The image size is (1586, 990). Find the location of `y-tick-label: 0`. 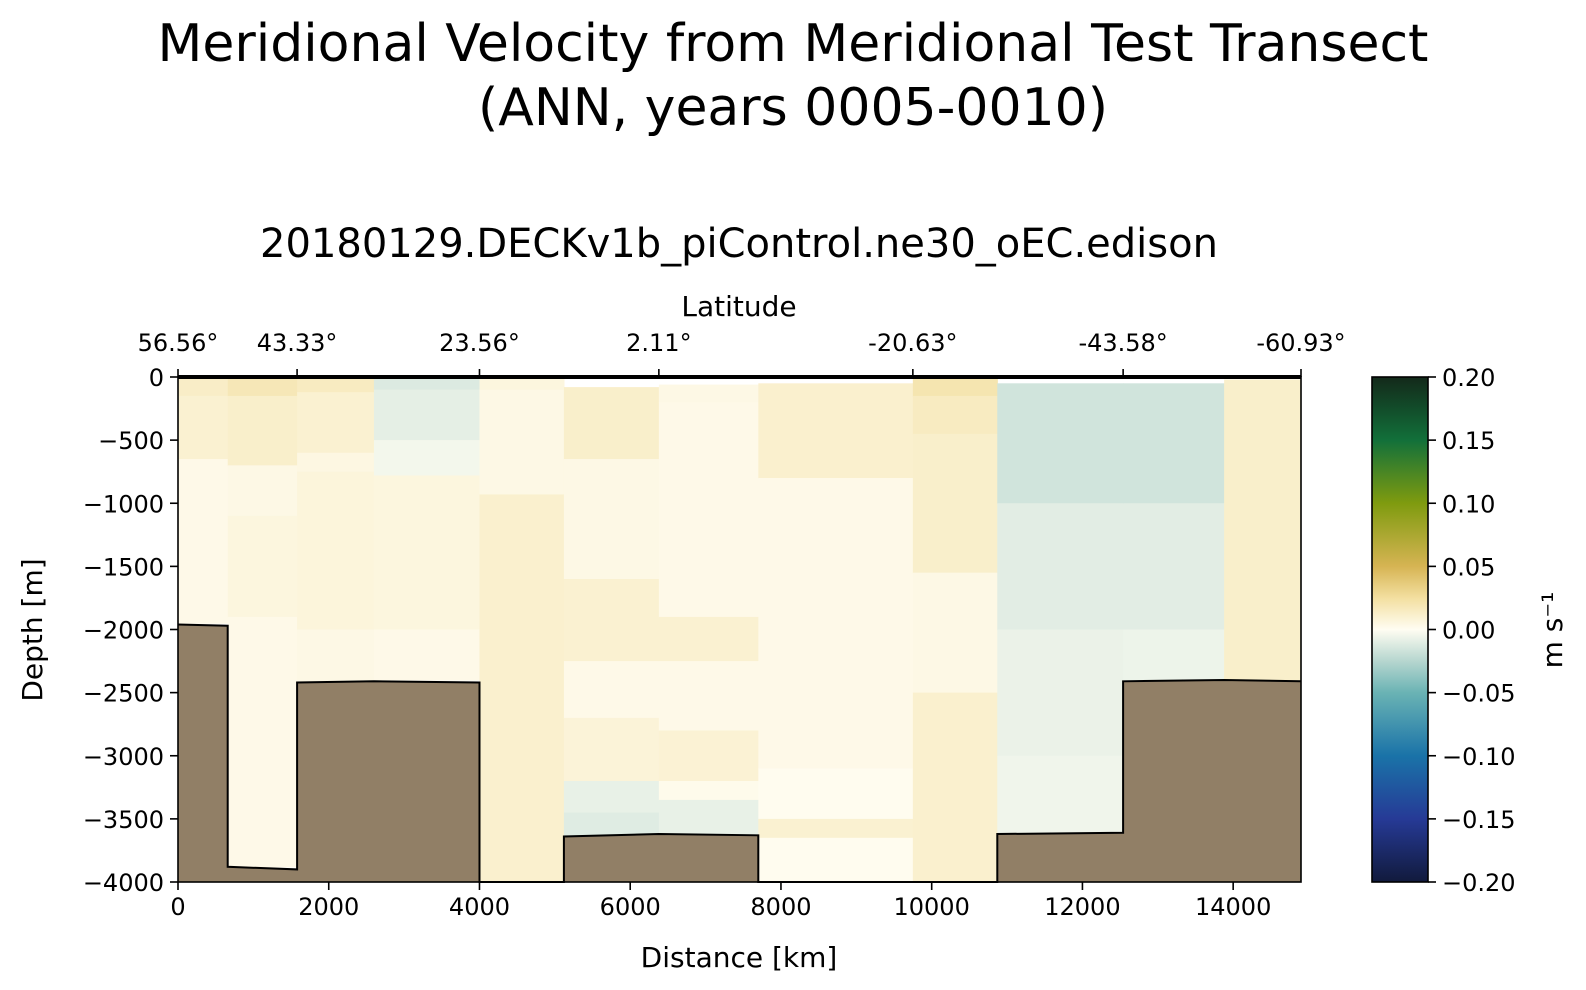

y-tick-label: 0 is located at coordinates (156, 378).